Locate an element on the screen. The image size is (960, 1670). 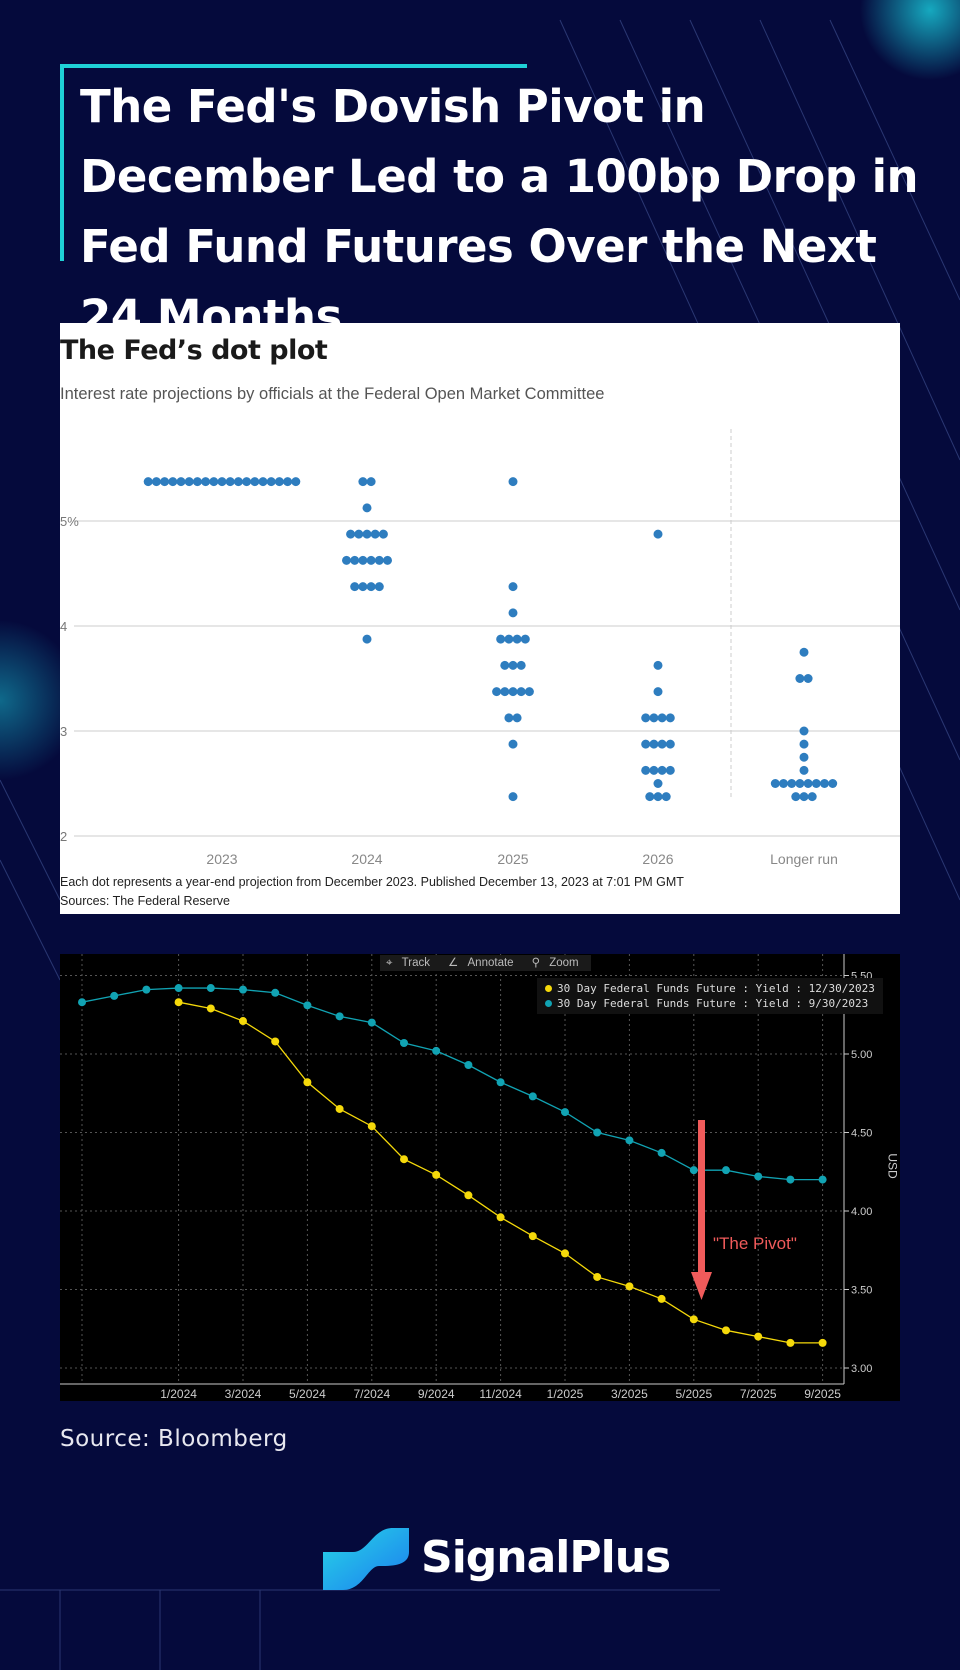
y-axis-label: USD is located at coordinates (892, 1166).